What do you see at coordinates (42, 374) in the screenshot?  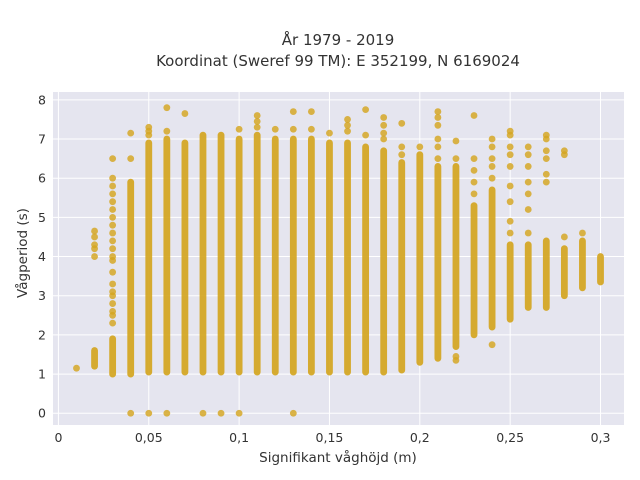 I see `y-tick-label: 1` at bounding box center [42, 374].